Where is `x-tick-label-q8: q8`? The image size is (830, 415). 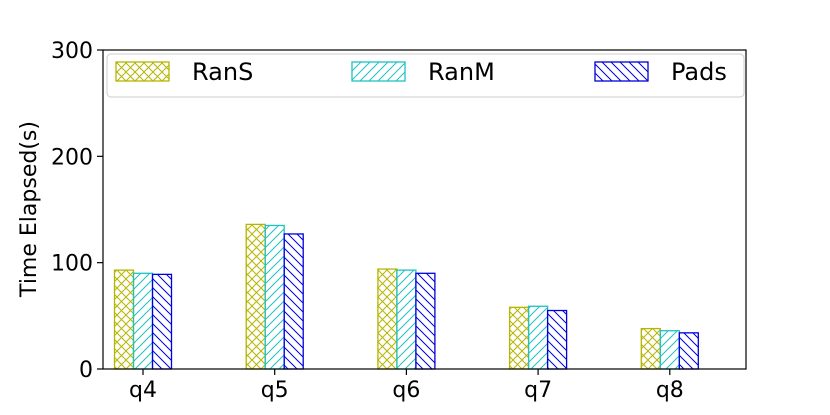 x-tick-label-q8: q8 is located at coordinates (670, 390).